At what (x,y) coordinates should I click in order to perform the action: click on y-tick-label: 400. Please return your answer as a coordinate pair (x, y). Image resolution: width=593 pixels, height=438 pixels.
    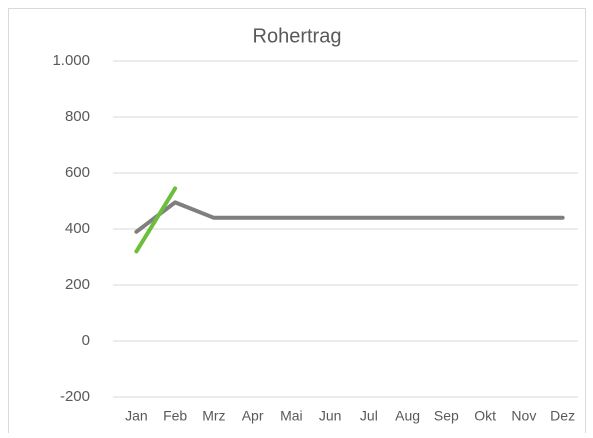
    Looking at the image, I should click on (77, 228).